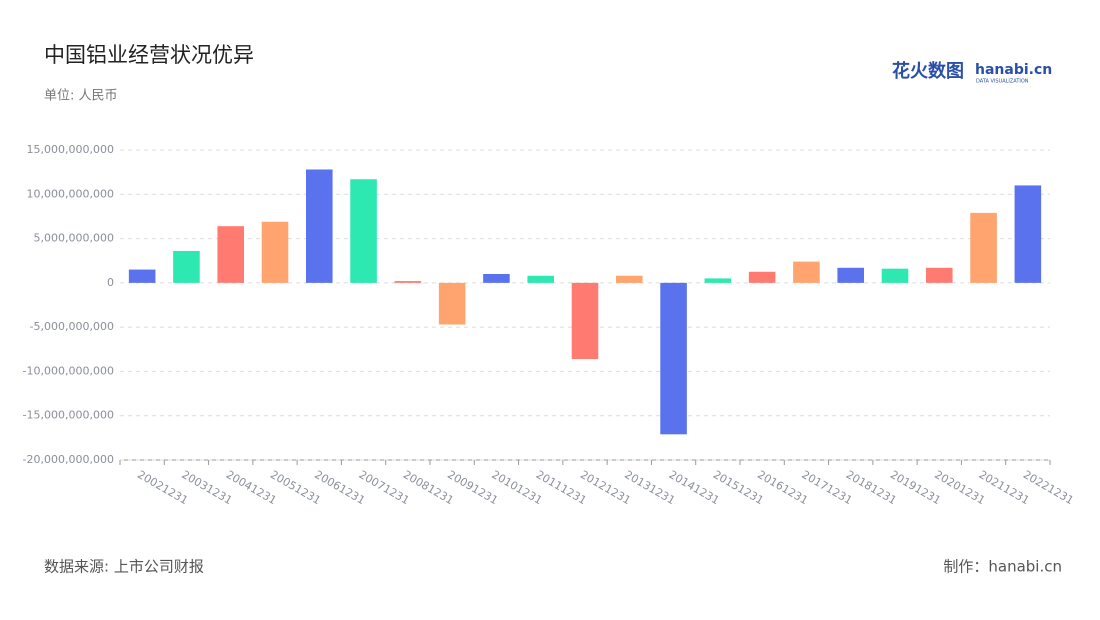 The width and height of the screenshot is (1100, 620). I want to click on credit: 制作：hanabi.cn, so click(1002, 567).